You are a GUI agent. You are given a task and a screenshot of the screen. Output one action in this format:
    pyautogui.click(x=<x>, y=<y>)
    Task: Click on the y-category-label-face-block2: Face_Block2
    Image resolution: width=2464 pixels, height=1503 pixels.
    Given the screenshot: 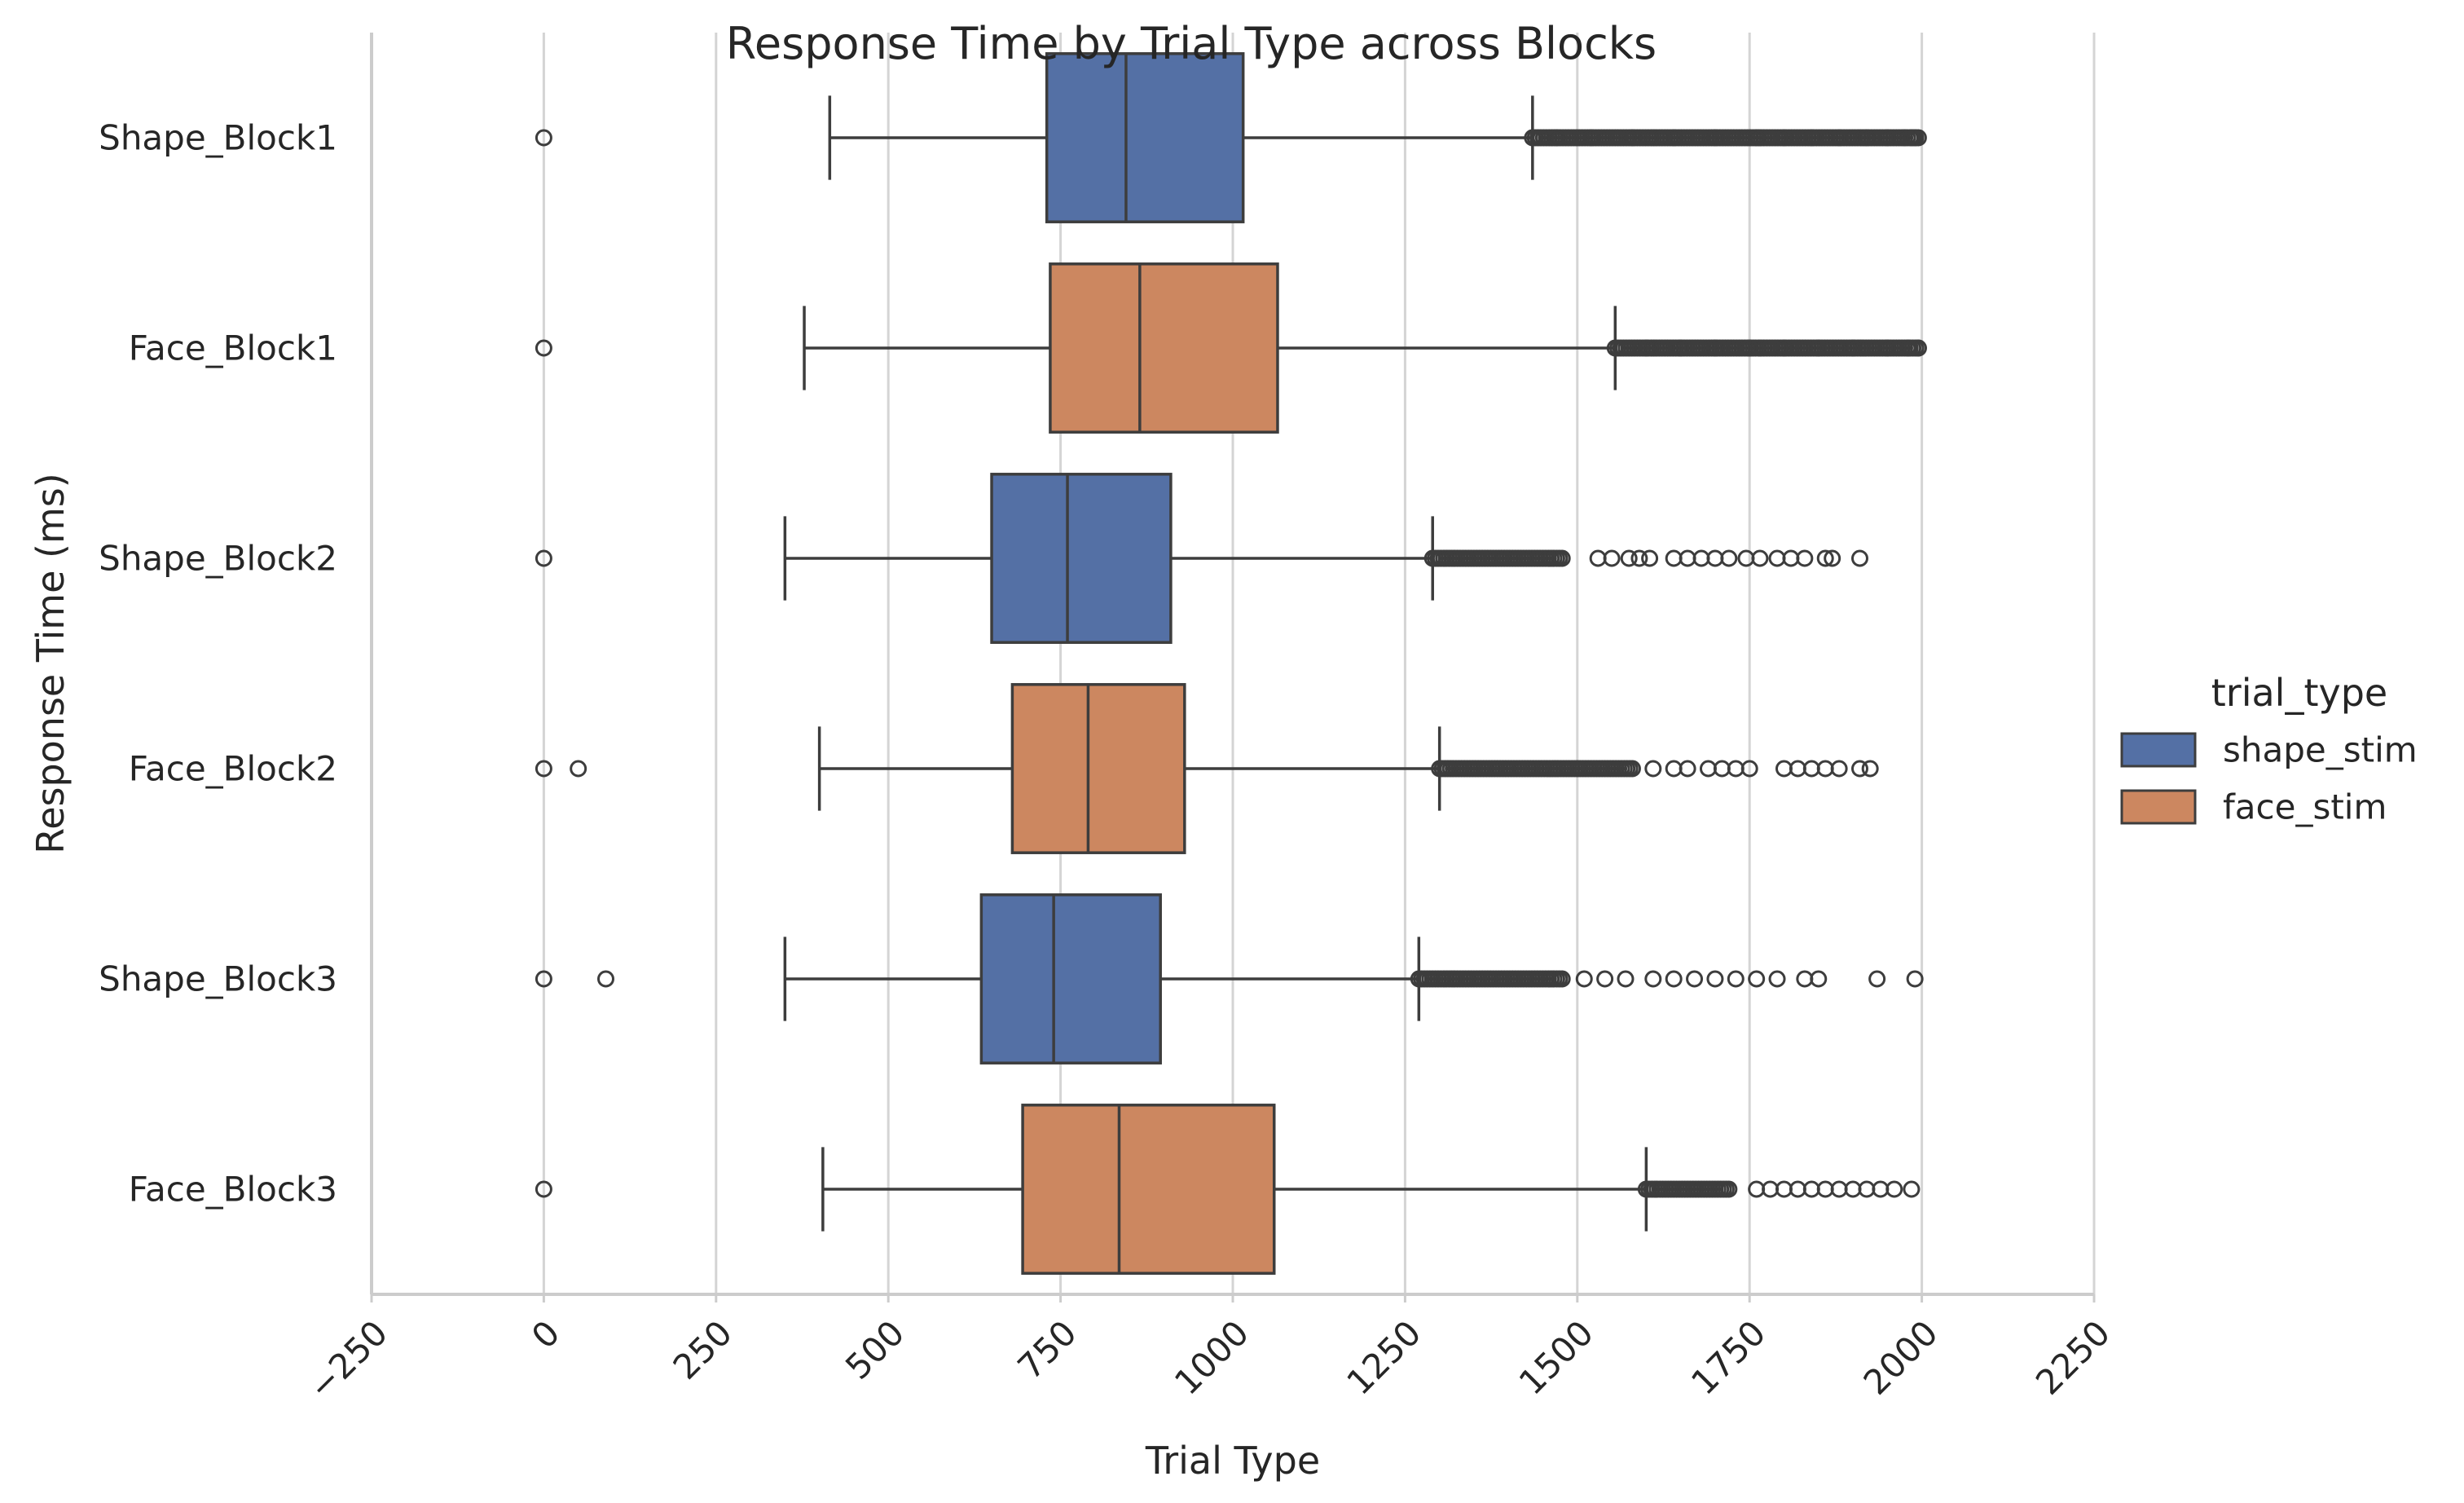 What is the action you would take?
    pyautogui.click(x=233, y=769)
    